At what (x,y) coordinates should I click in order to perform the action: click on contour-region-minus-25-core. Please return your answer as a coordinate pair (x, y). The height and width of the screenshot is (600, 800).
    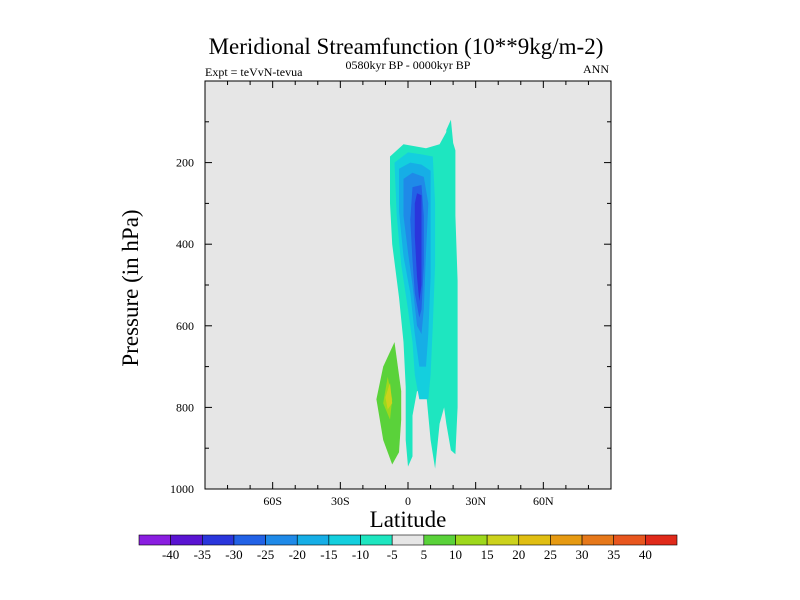
    Looking at the image, I should click on (418, 247).